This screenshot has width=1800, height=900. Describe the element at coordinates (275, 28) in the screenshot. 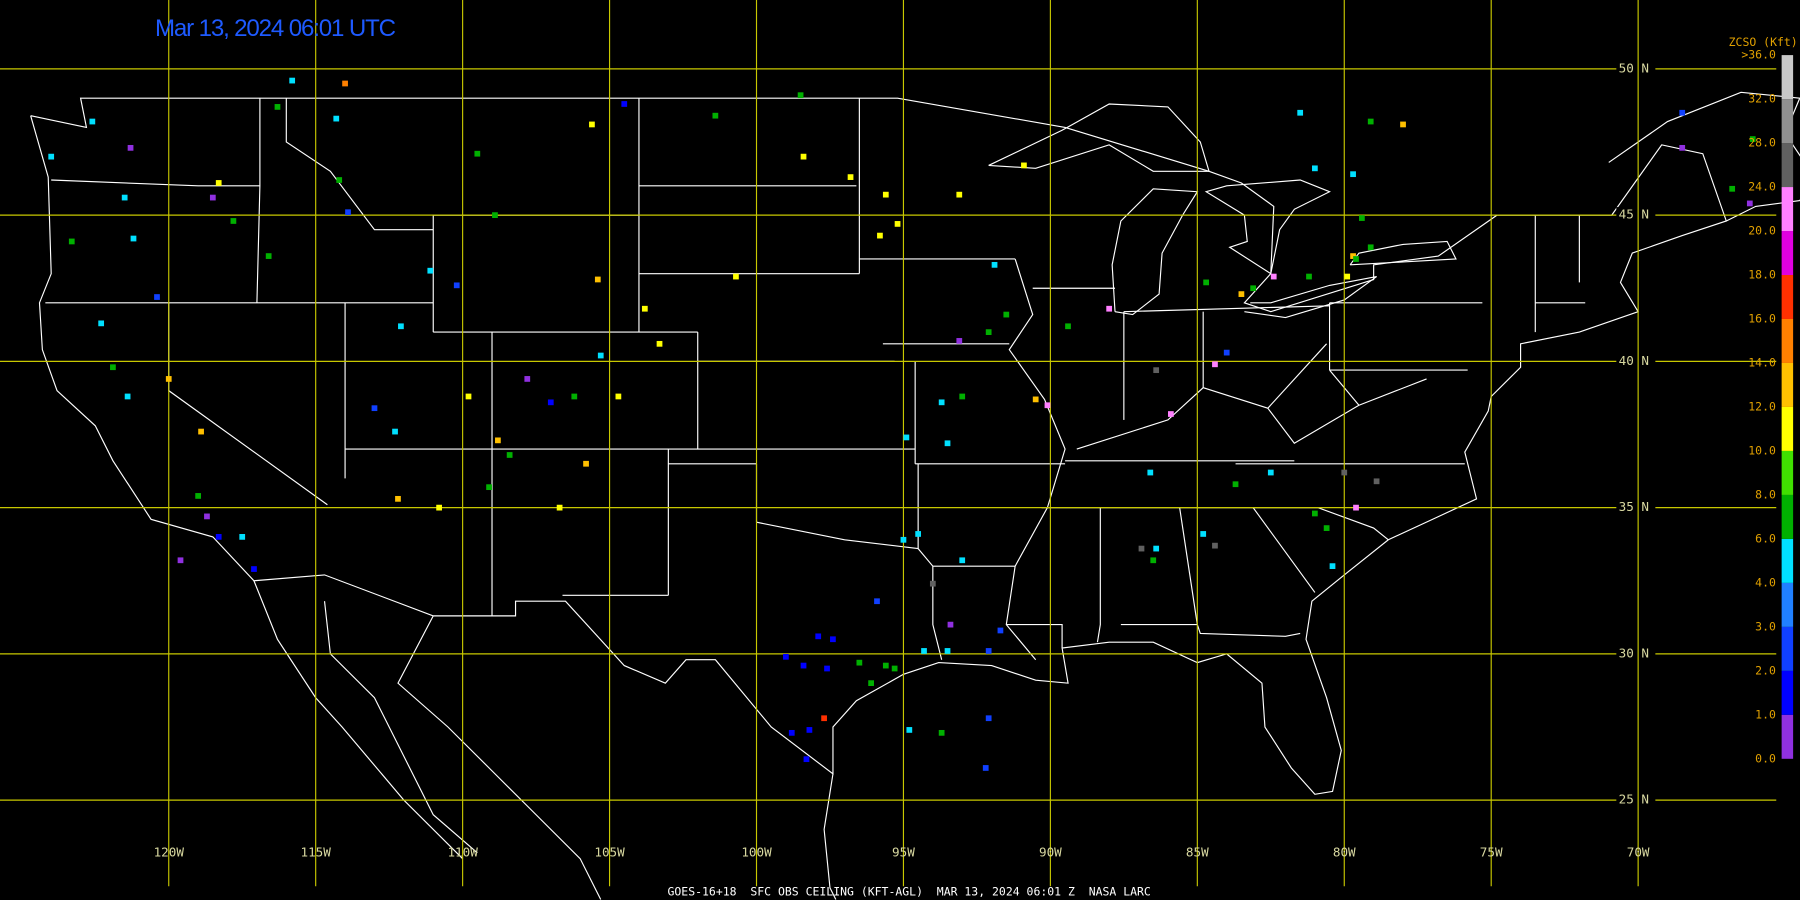

I see `title: Mar 13, 2024 06:01 UTC` at that location.